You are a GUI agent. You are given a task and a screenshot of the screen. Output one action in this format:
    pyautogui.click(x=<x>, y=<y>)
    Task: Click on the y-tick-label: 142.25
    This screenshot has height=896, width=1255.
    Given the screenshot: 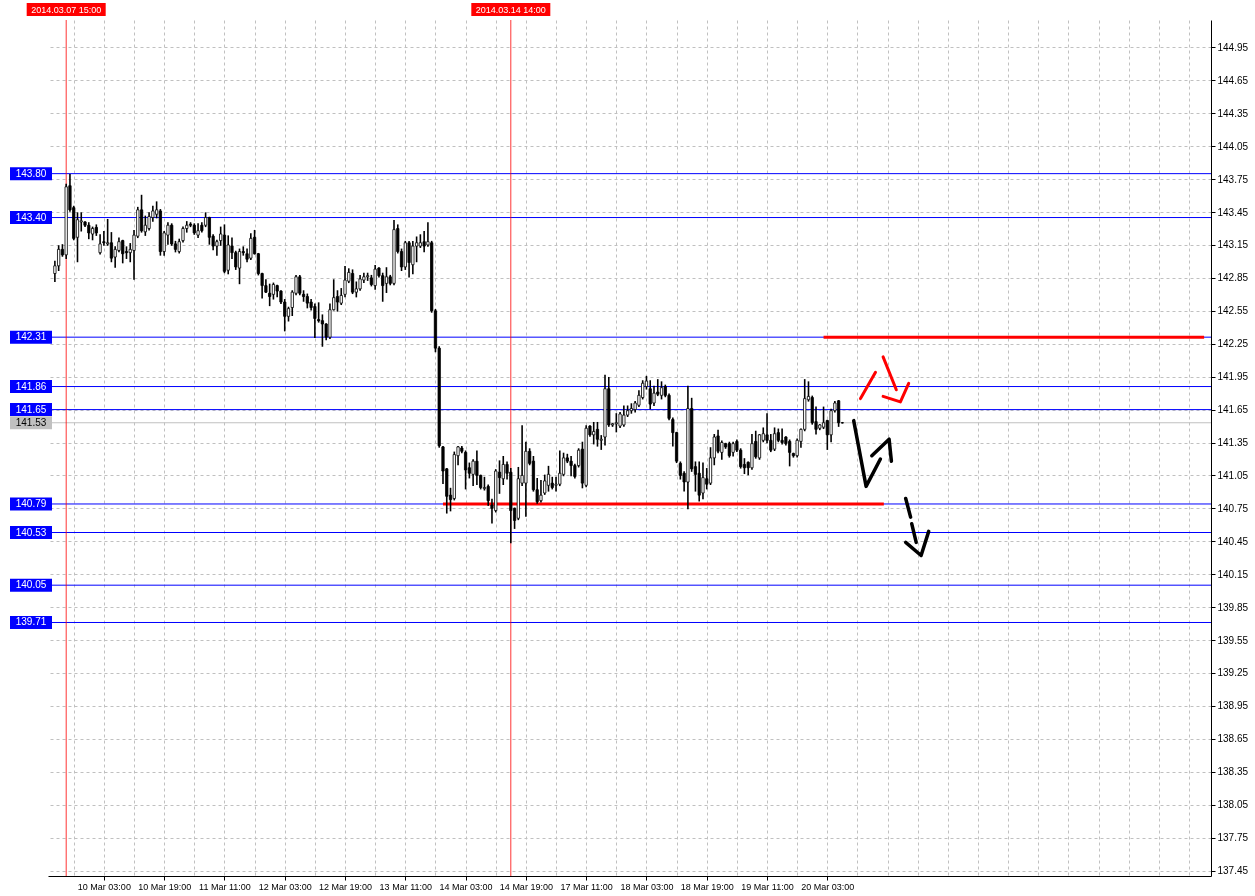 What is the action you would take?
    pyautogui.click(x=1233, y=344)
    